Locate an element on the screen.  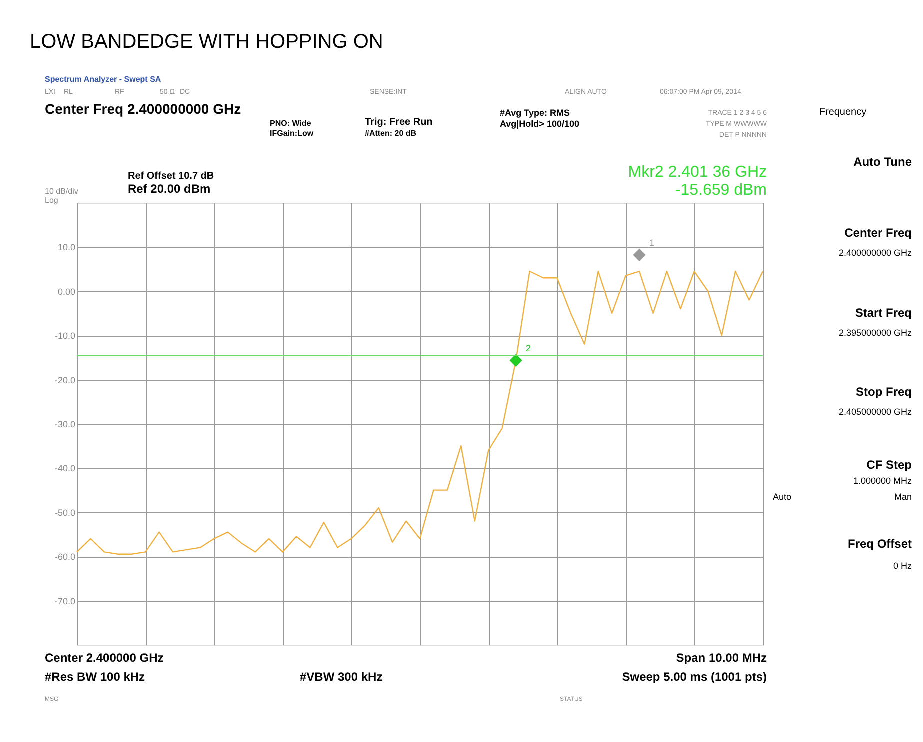
text: Auto is located at coordinates (782, 497).